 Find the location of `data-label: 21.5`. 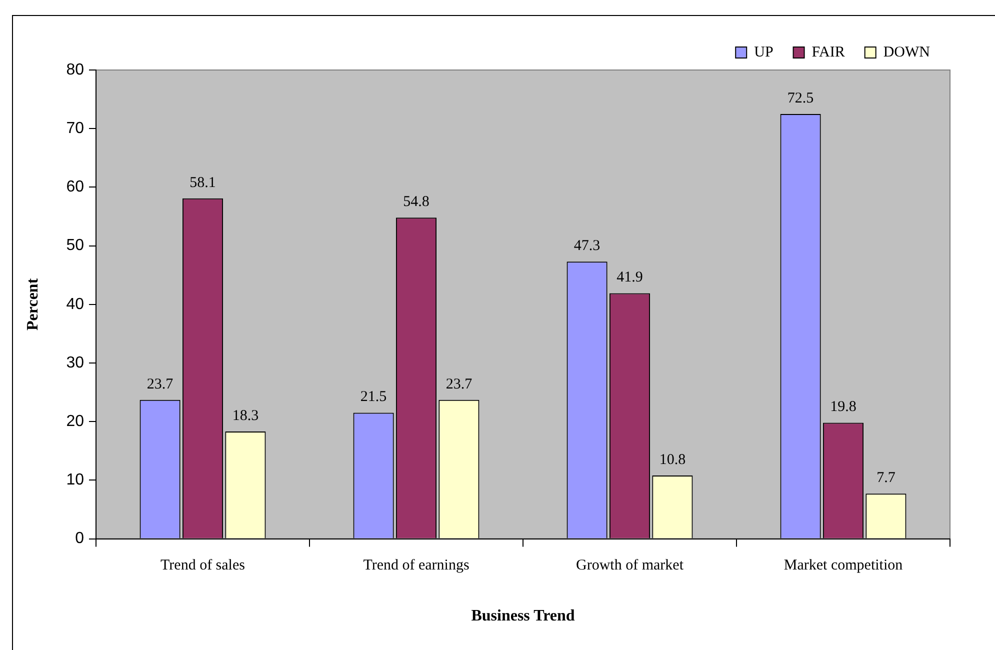

data-label: 21.5 is located at coordinates (373, 397).